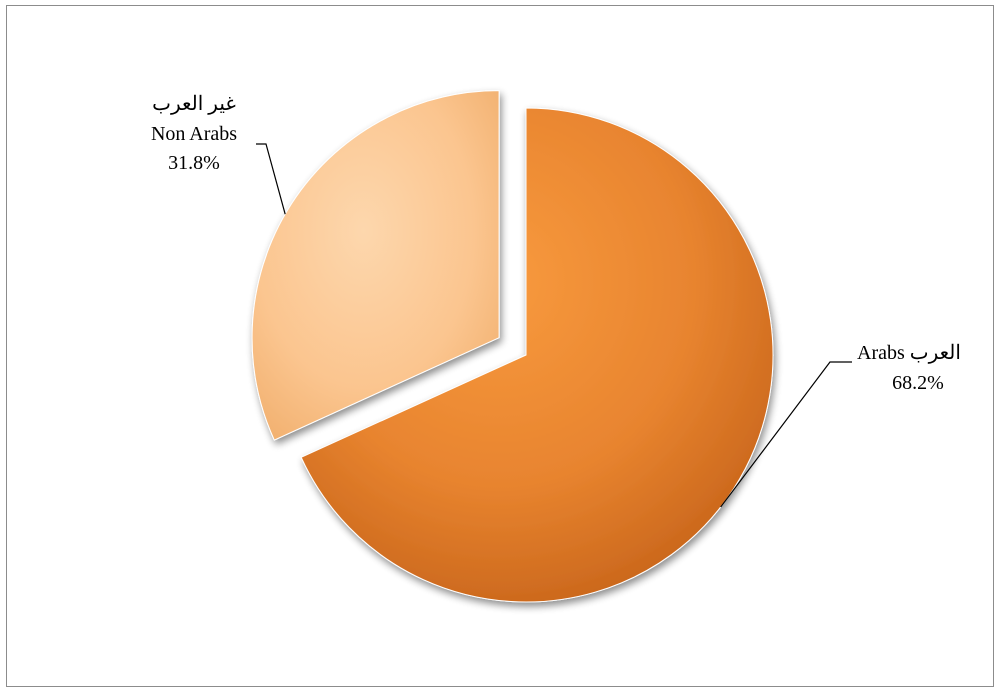 The image size is (1006, 687). I want to click on label-non-arabs-value: 31.8%, so click(194, 163).